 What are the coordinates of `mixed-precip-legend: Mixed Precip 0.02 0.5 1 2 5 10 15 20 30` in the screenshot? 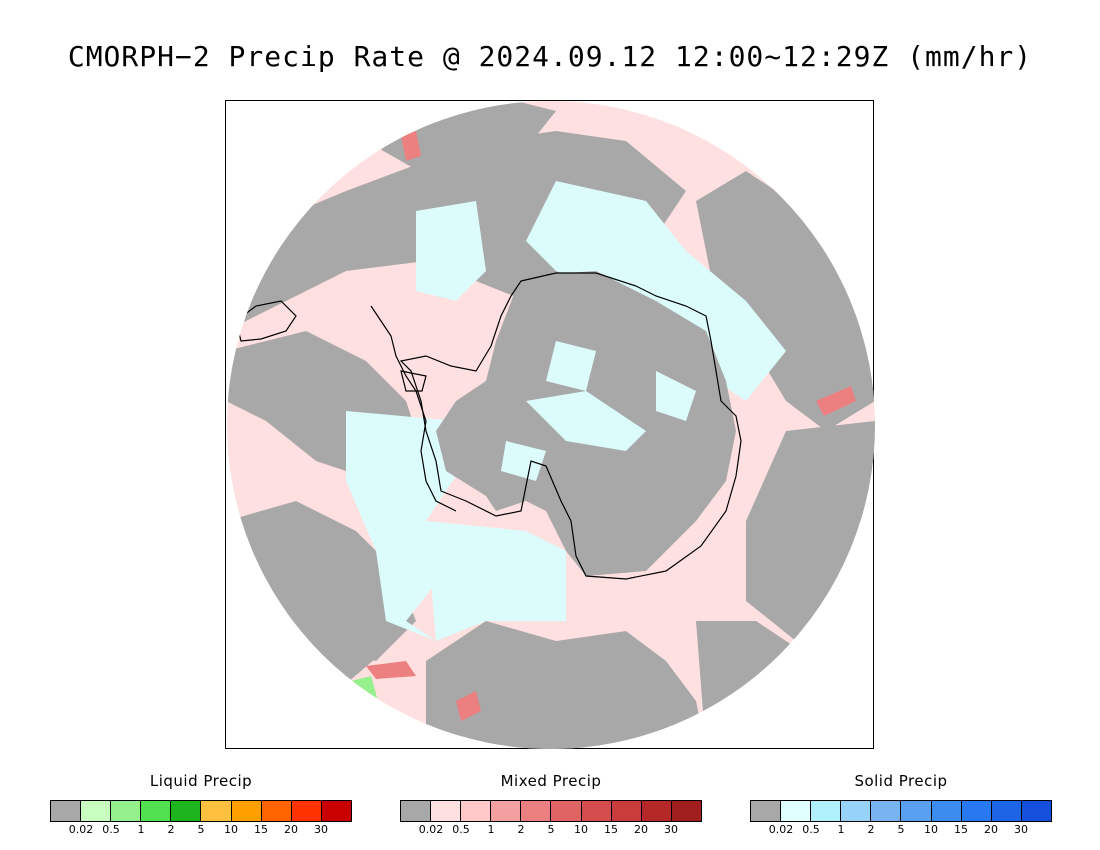 It's located at (551, 804).